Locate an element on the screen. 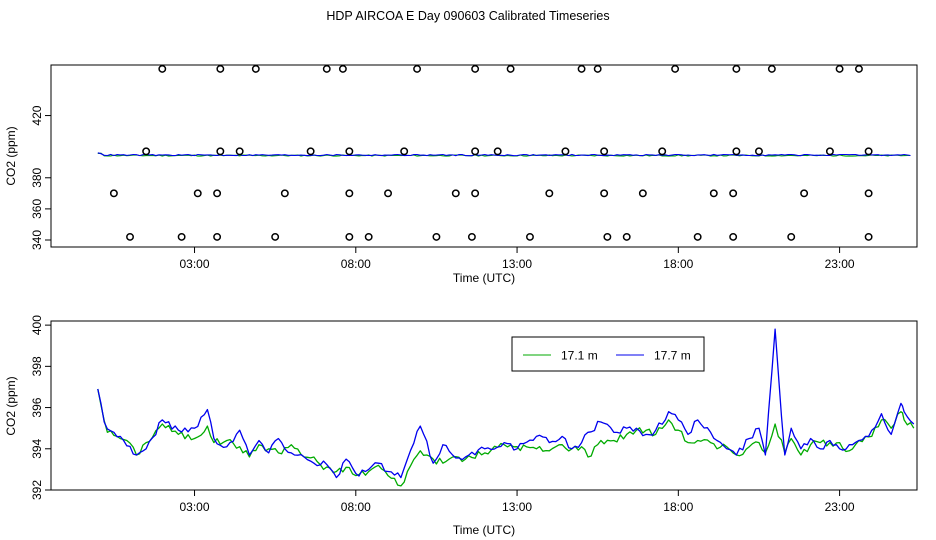 The image size is (936, 540). legend-box is located at coordinates (608, 354).